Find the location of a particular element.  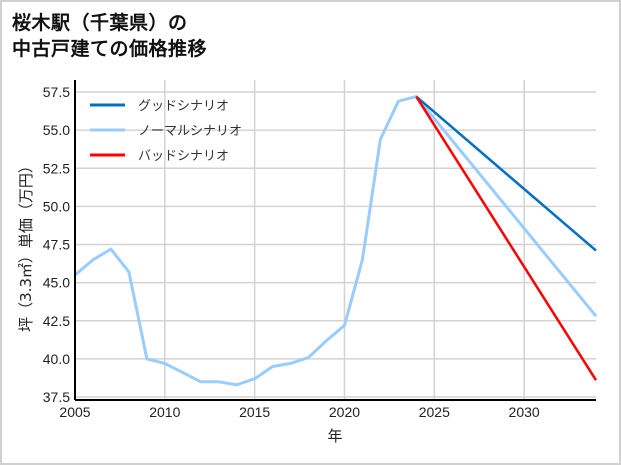

x-tick-label: 2010 is located at coordinates (164, 412).